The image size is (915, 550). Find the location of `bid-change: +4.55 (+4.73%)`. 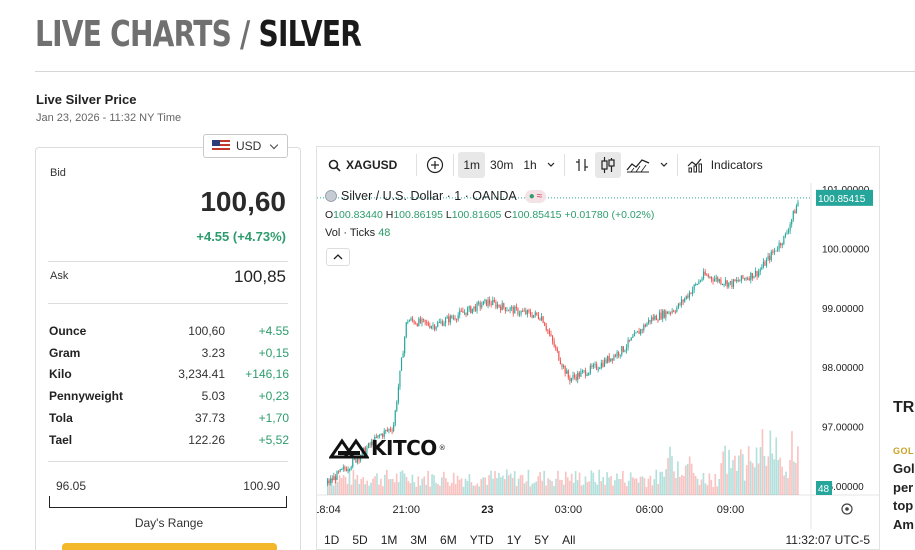

bid-change: +4.55 (+4.73%) is located at coordinates (241, 236).